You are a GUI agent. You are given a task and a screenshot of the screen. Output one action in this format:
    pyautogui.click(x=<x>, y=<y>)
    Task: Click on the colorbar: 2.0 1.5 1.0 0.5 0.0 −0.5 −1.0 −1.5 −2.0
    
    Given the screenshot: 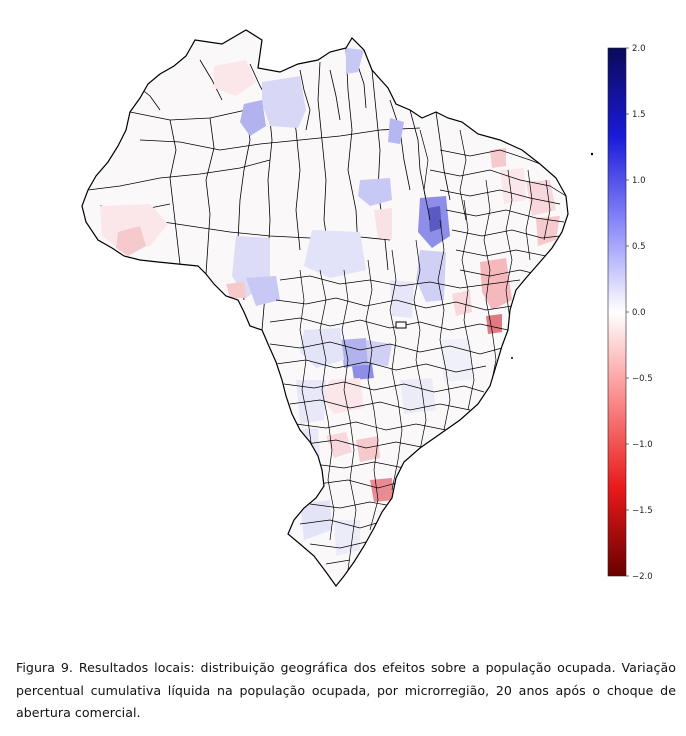 What is the action you would take?
    pyautogui.click(x=630, y=313)
    